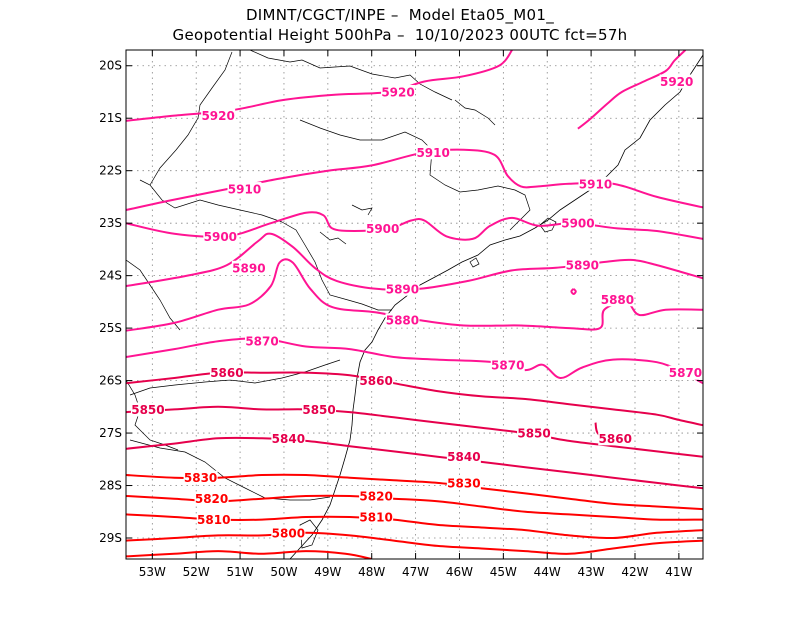 This screenshot has height=618, width=800. Describe the element at coordinates (503, 572) in the screenshot. I see `x-tick-label: 45W` at that location.